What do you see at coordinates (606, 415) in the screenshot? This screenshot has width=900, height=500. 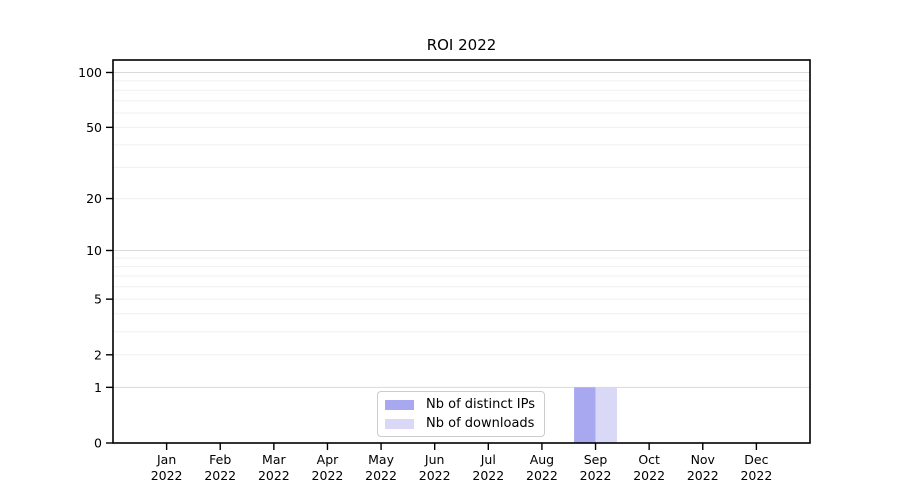 I see `bar-nb-of-downloads` at bounding box center [606, 415].